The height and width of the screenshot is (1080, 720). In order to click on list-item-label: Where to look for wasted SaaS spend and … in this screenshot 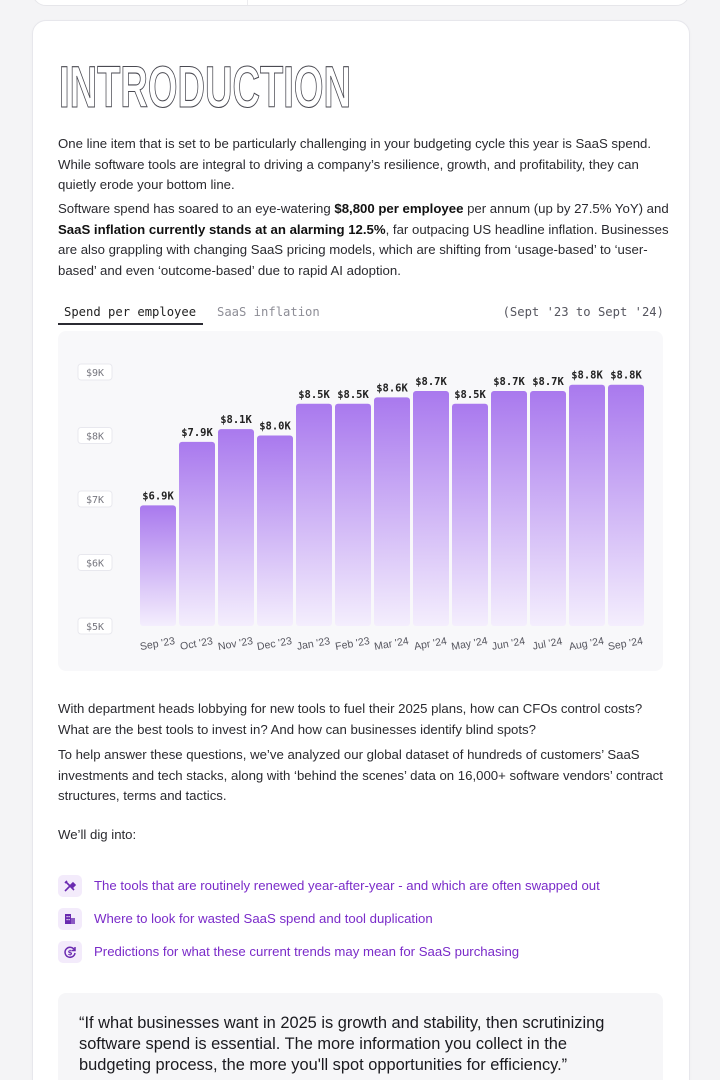, I will do `click(263, 918)`.